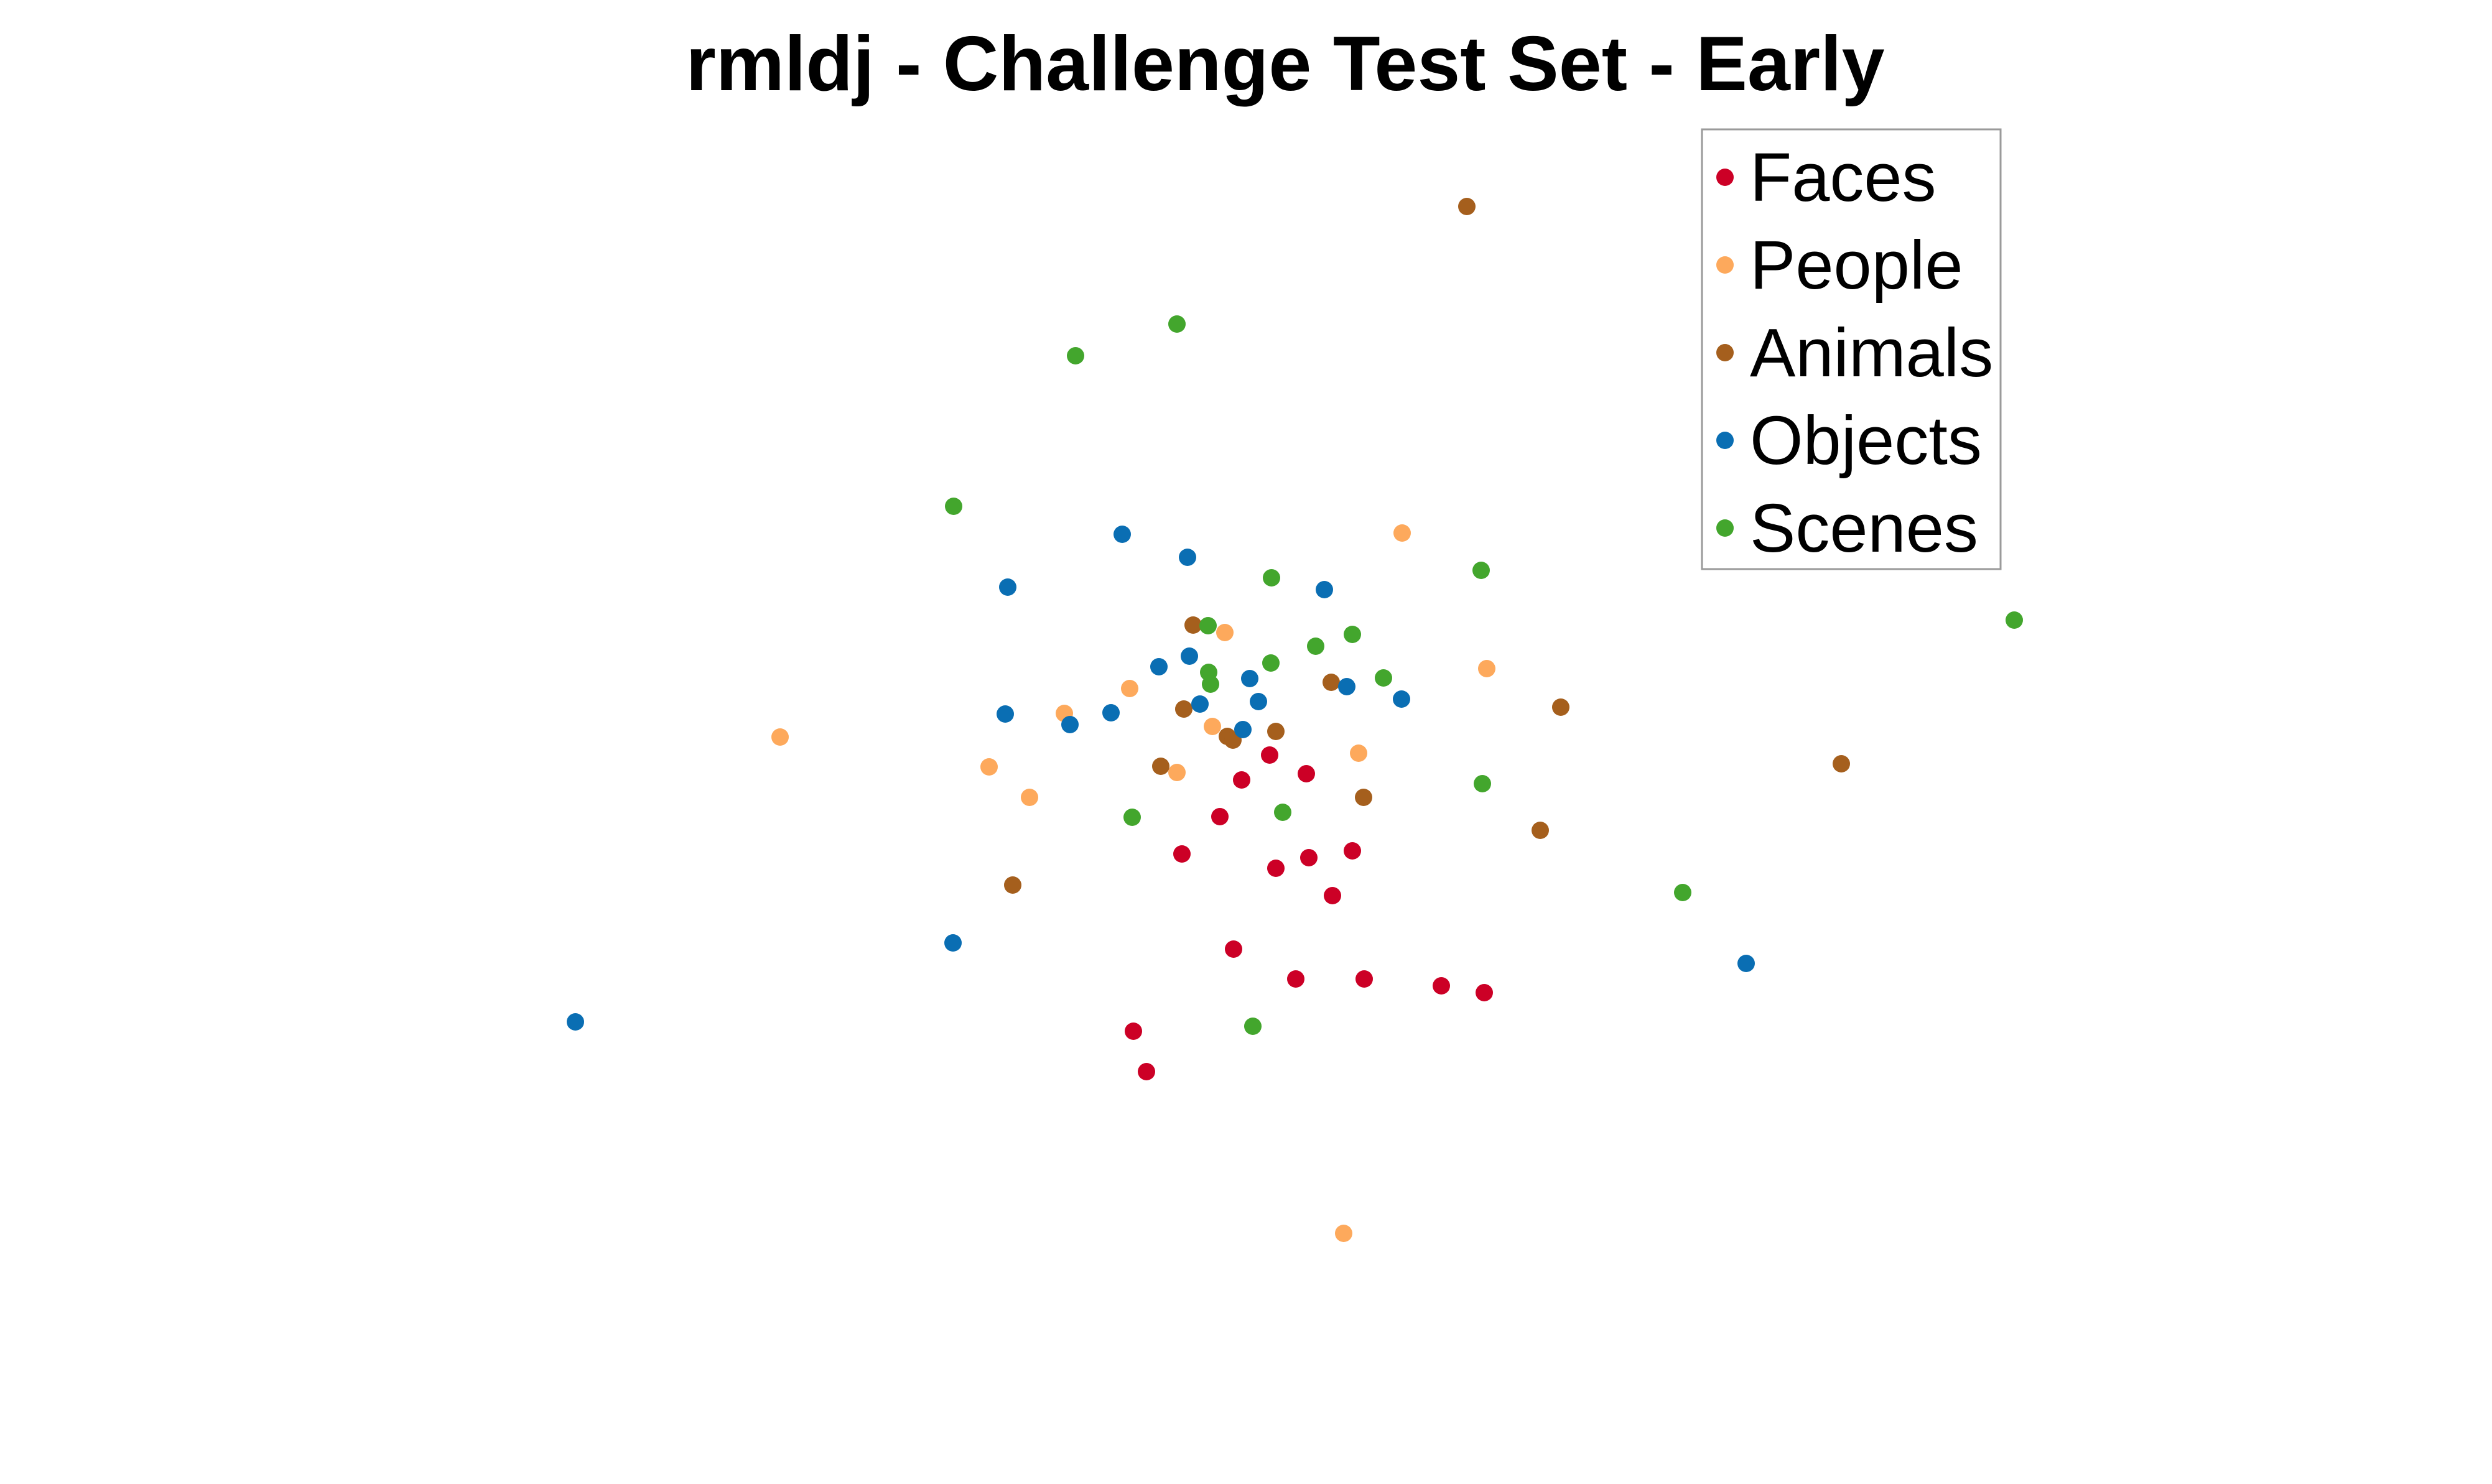 This screenshot has height=1484, width=2492. I want to click on legend-label-people: People, so click(1856, 265).